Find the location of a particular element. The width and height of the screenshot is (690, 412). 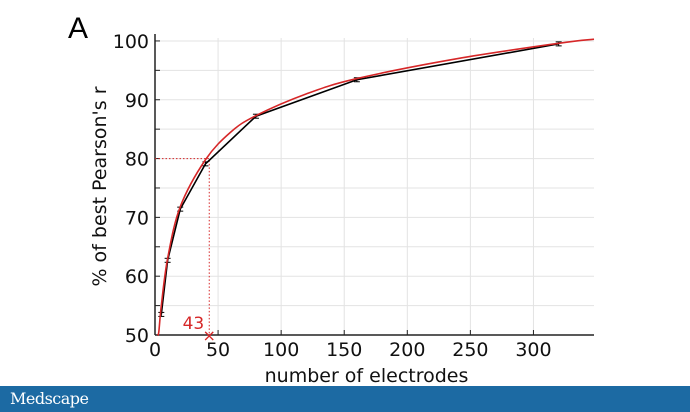

x-axis-label: number of electrodes is located at coordinates (367, 375).